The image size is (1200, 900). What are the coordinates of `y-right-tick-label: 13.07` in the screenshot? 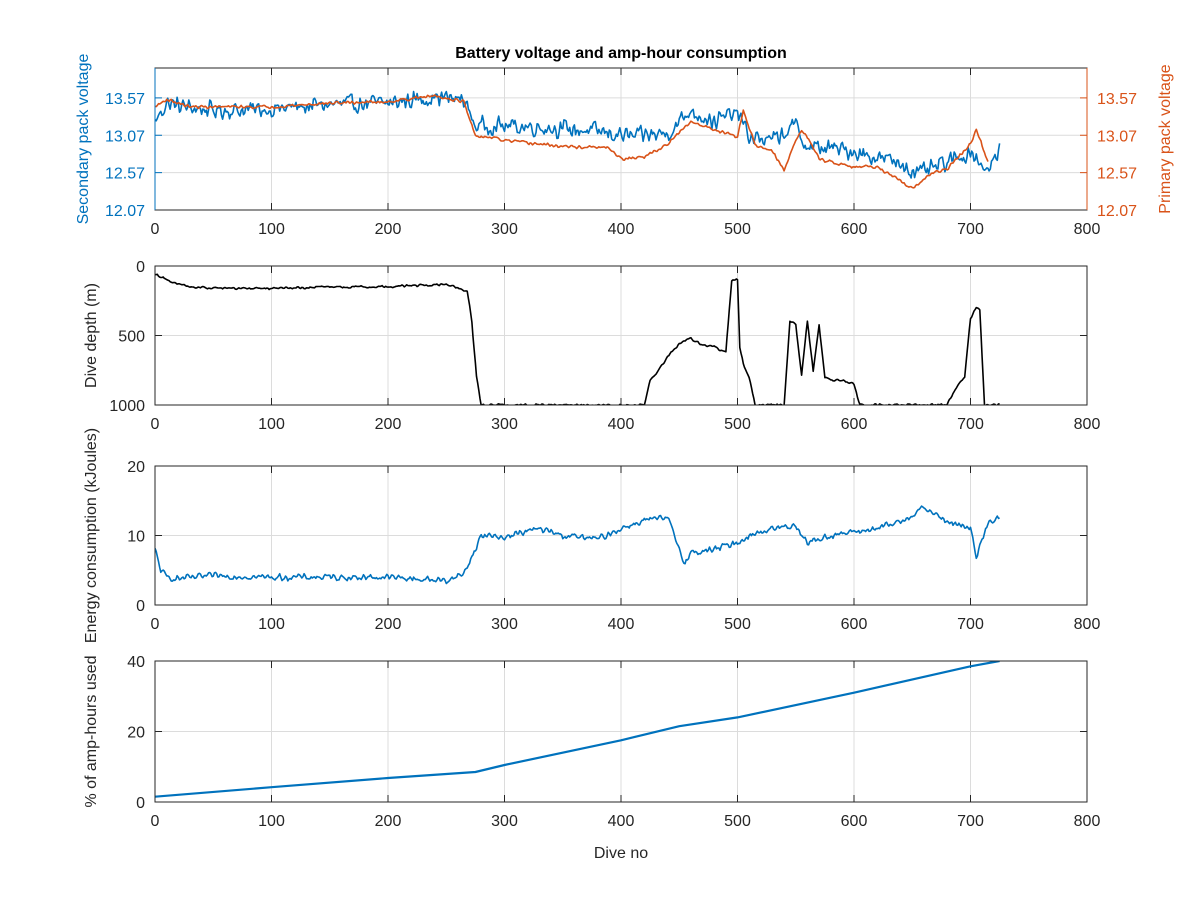 It's located at (1117, 136).